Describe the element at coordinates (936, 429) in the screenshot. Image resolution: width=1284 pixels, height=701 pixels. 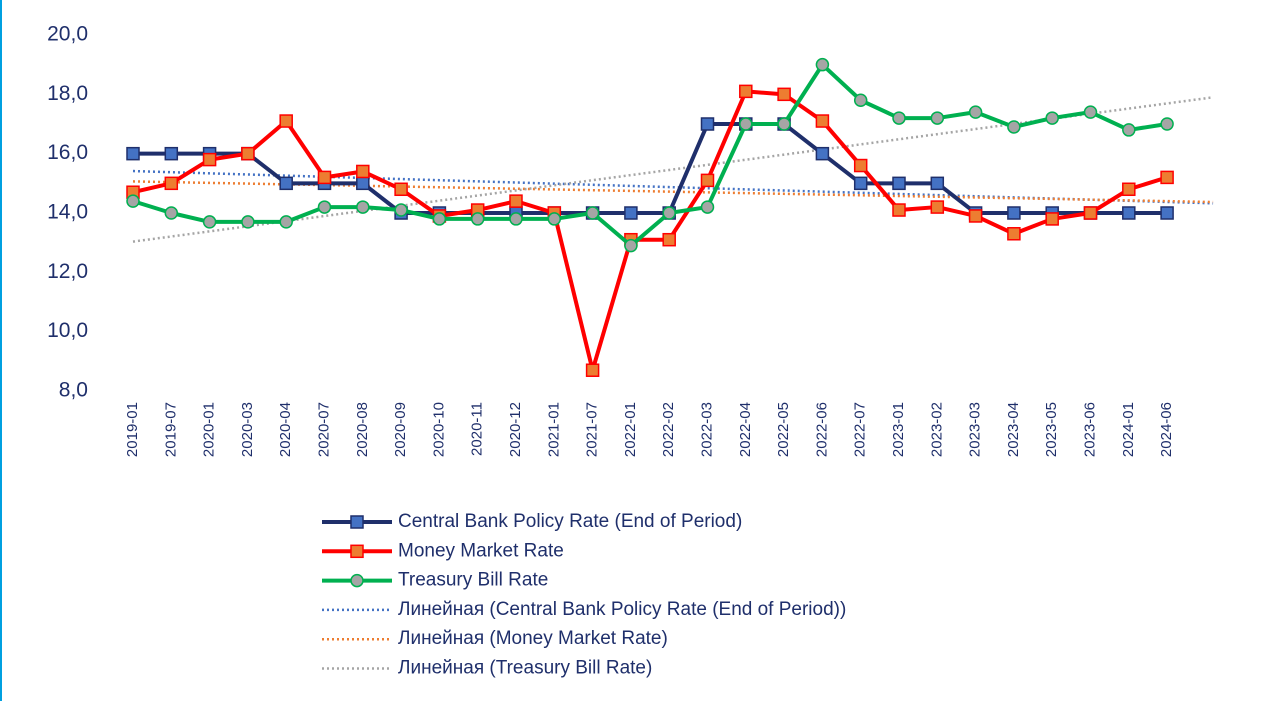
I see `x-tick-label: 2023-02` at that location.